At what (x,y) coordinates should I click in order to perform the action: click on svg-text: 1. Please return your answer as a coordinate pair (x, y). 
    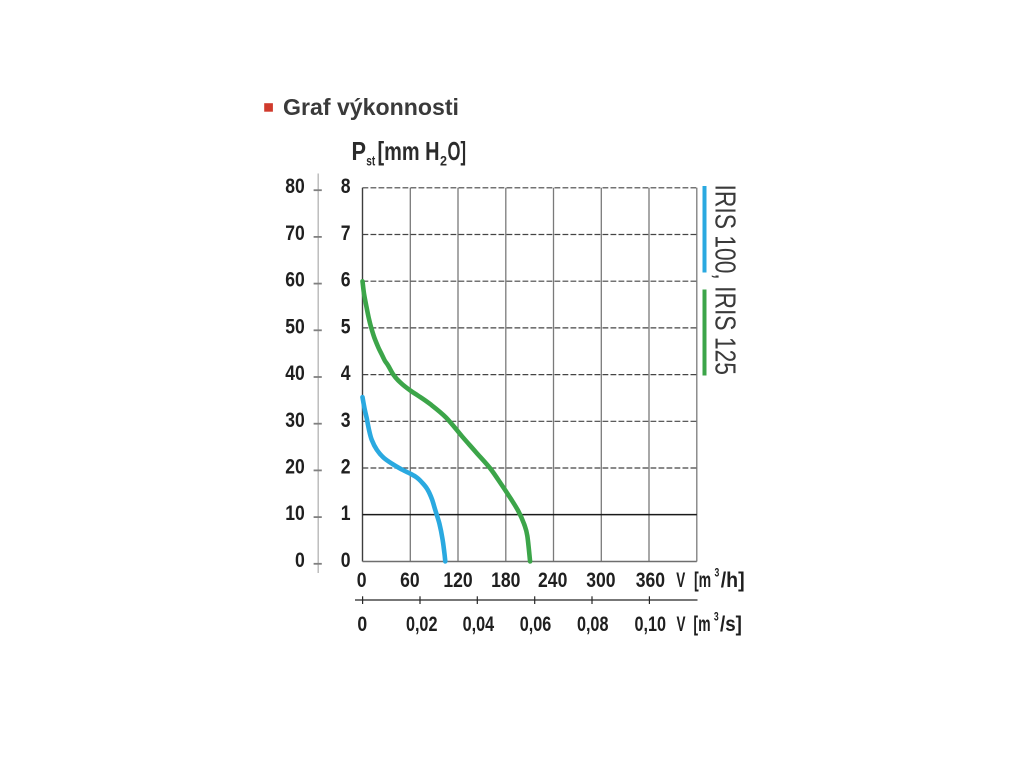
    Looking at the image, I should click on (346, 513).